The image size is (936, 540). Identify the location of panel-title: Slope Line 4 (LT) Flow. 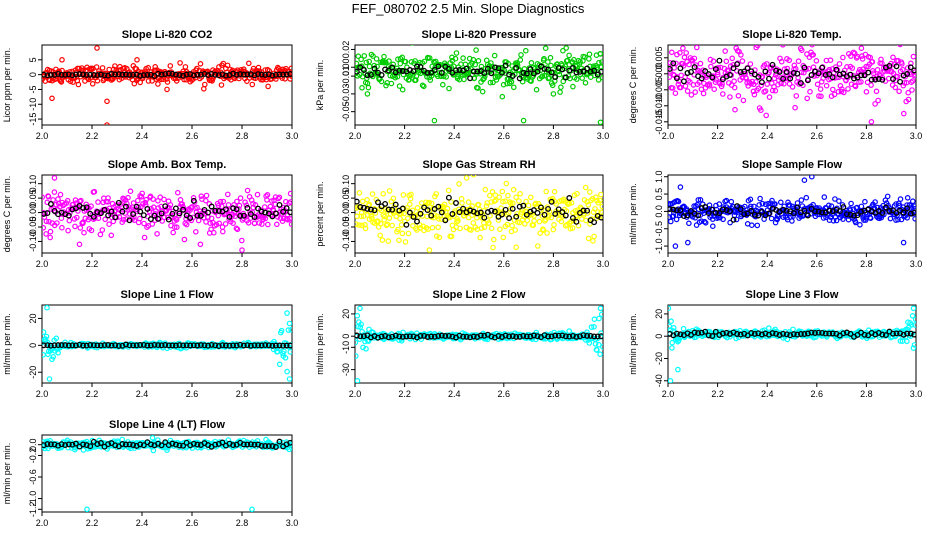
(167, 425).